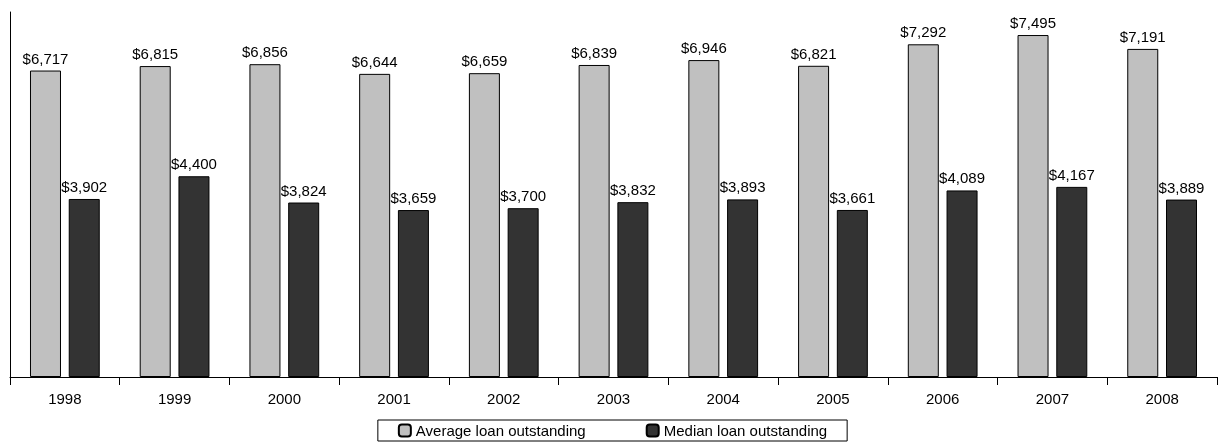  Describe the element at coordinates (613, 398) in the screenshot. I see `x-tick-label: 2003` at that location.